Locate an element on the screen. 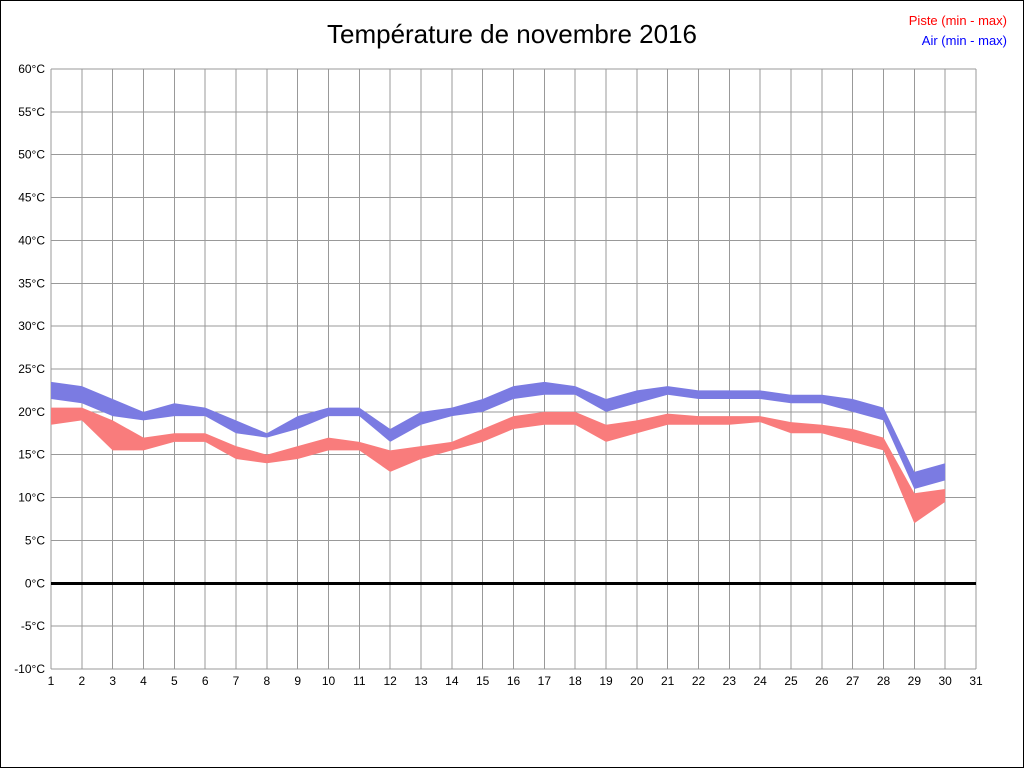  x-tick-label: 16 is located at coordinates (514, 681).